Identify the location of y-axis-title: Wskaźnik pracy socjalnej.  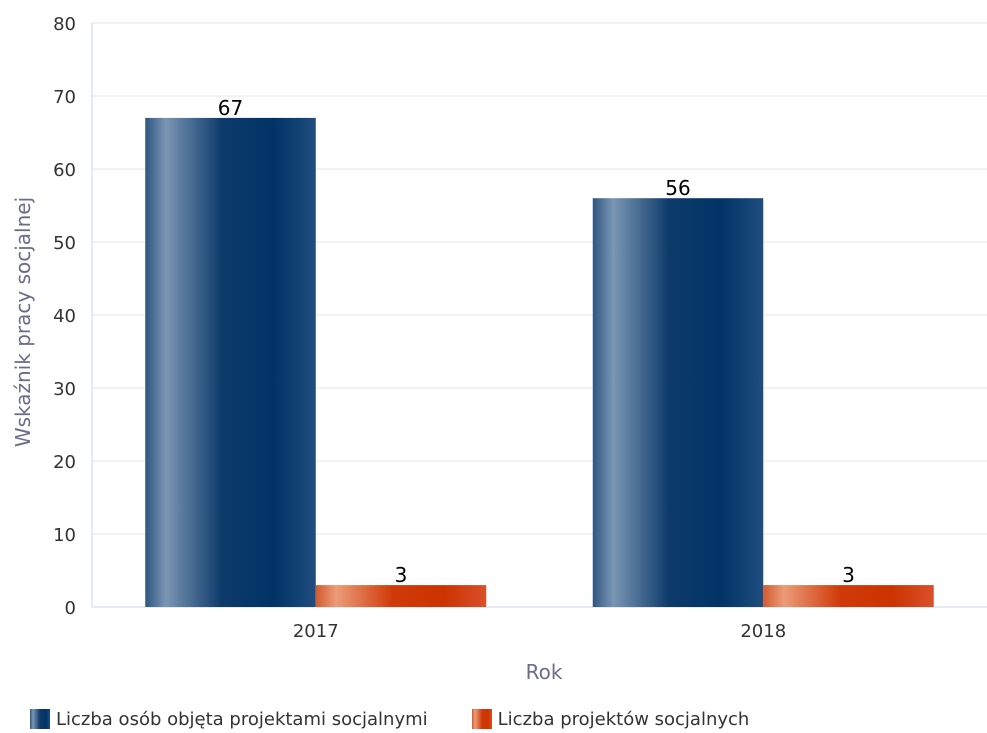
(23, 322).